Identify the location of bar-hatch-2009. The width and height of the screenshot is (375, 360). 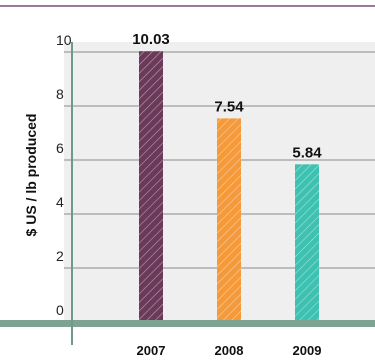
(307, 243).